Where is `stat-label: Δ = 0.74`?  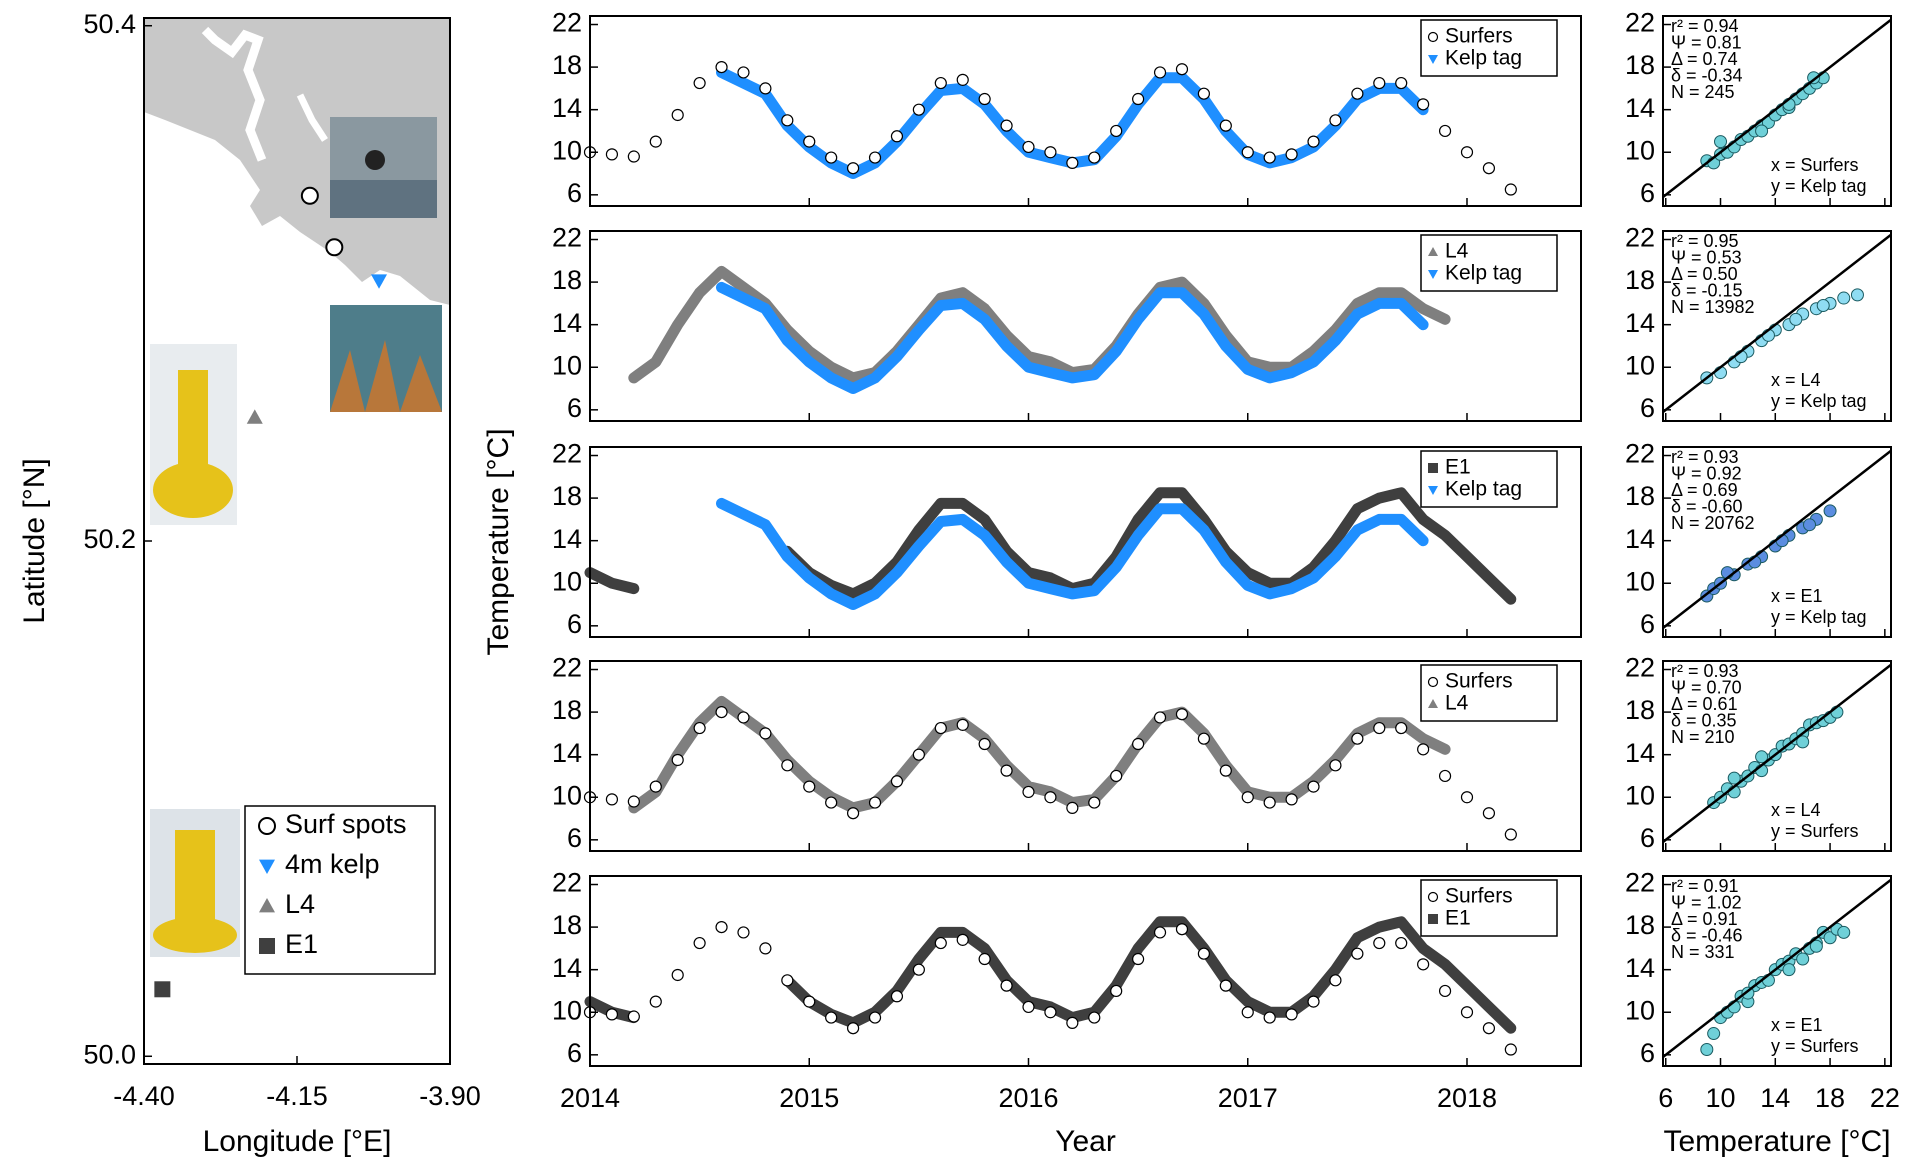
stat-label: Δ = 0.74 is located at coordinates (1704, 59).